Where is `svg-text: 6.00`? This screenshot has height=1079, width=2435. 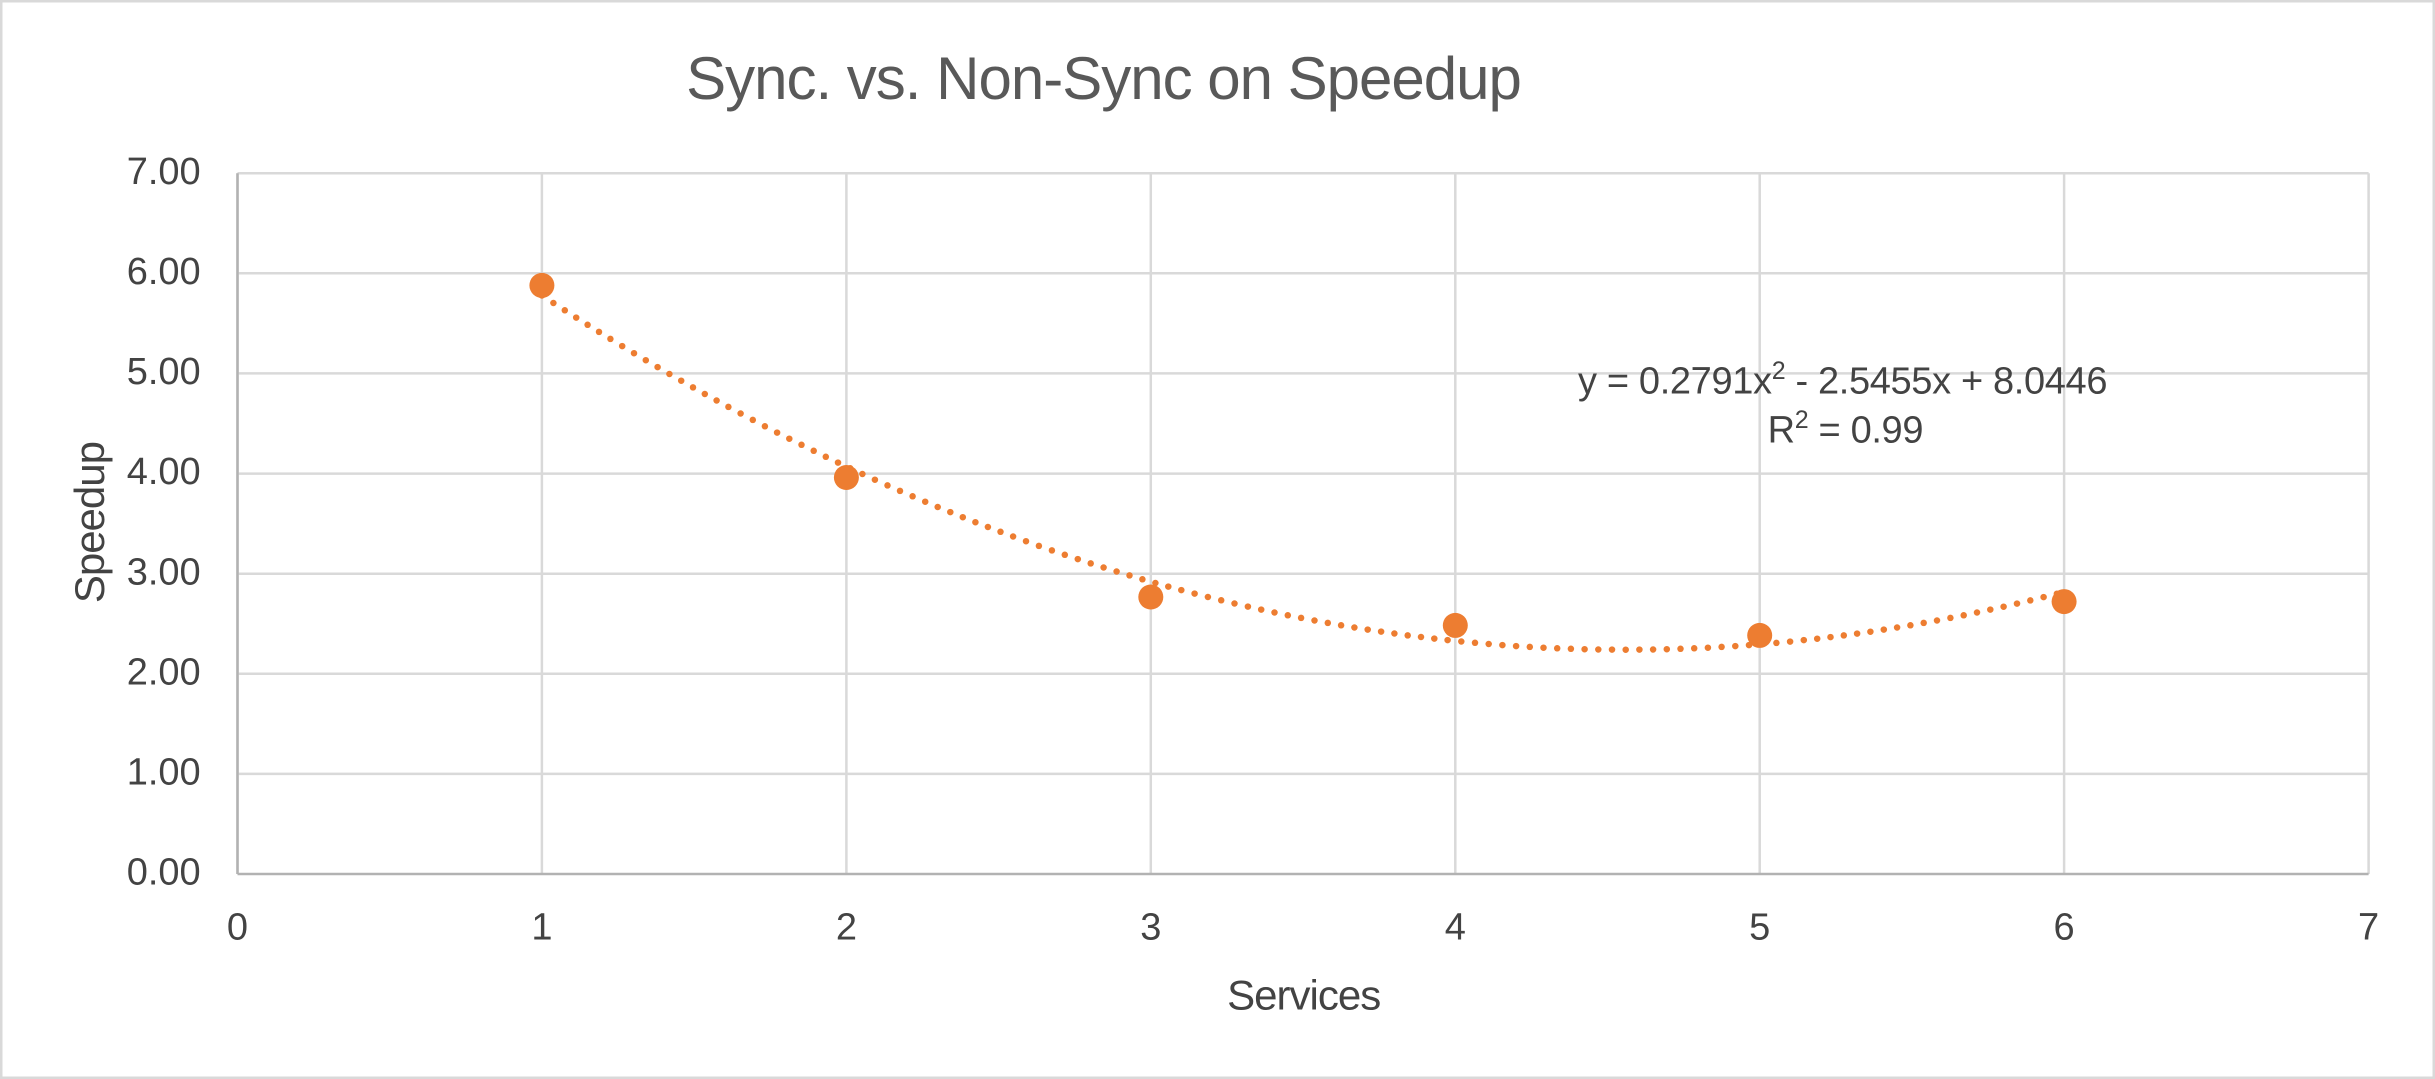
svg-text: 6.00 is located at coordinates (164, 272).